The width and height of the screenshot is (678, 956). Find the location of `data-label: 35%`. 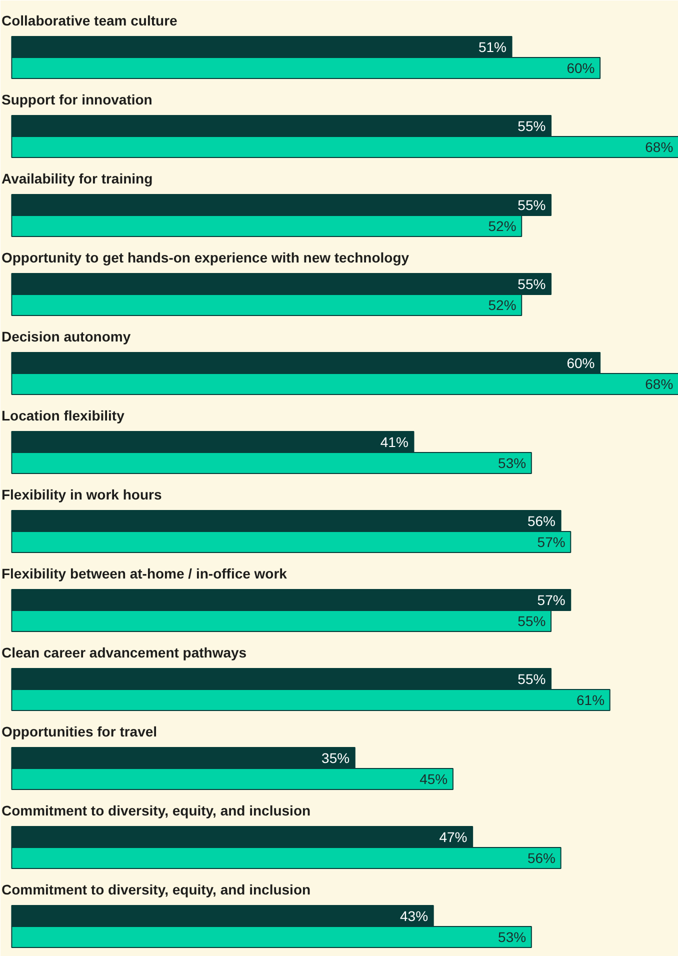

data-label: 35% is located at coordinates (336, 758).